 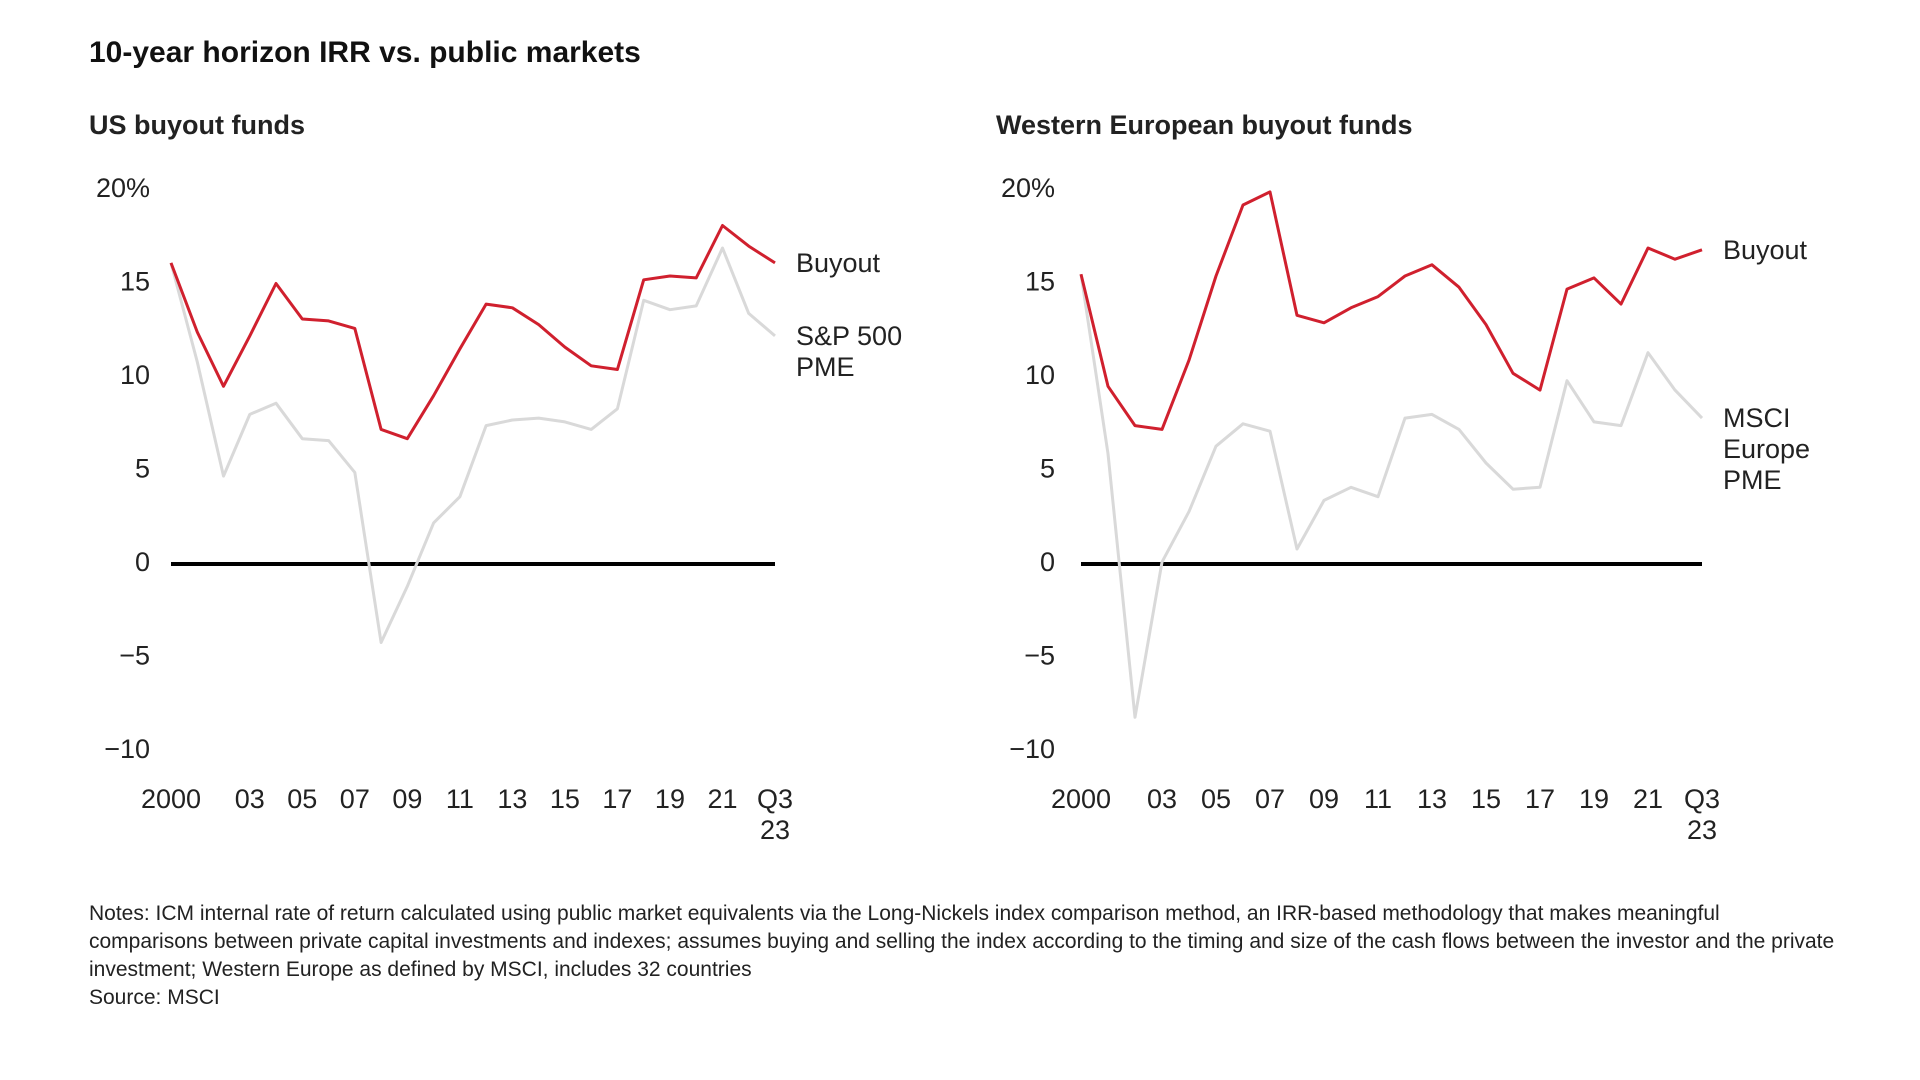 I want to click on chart-title: US buyout funds, so click(x=197, y=125).